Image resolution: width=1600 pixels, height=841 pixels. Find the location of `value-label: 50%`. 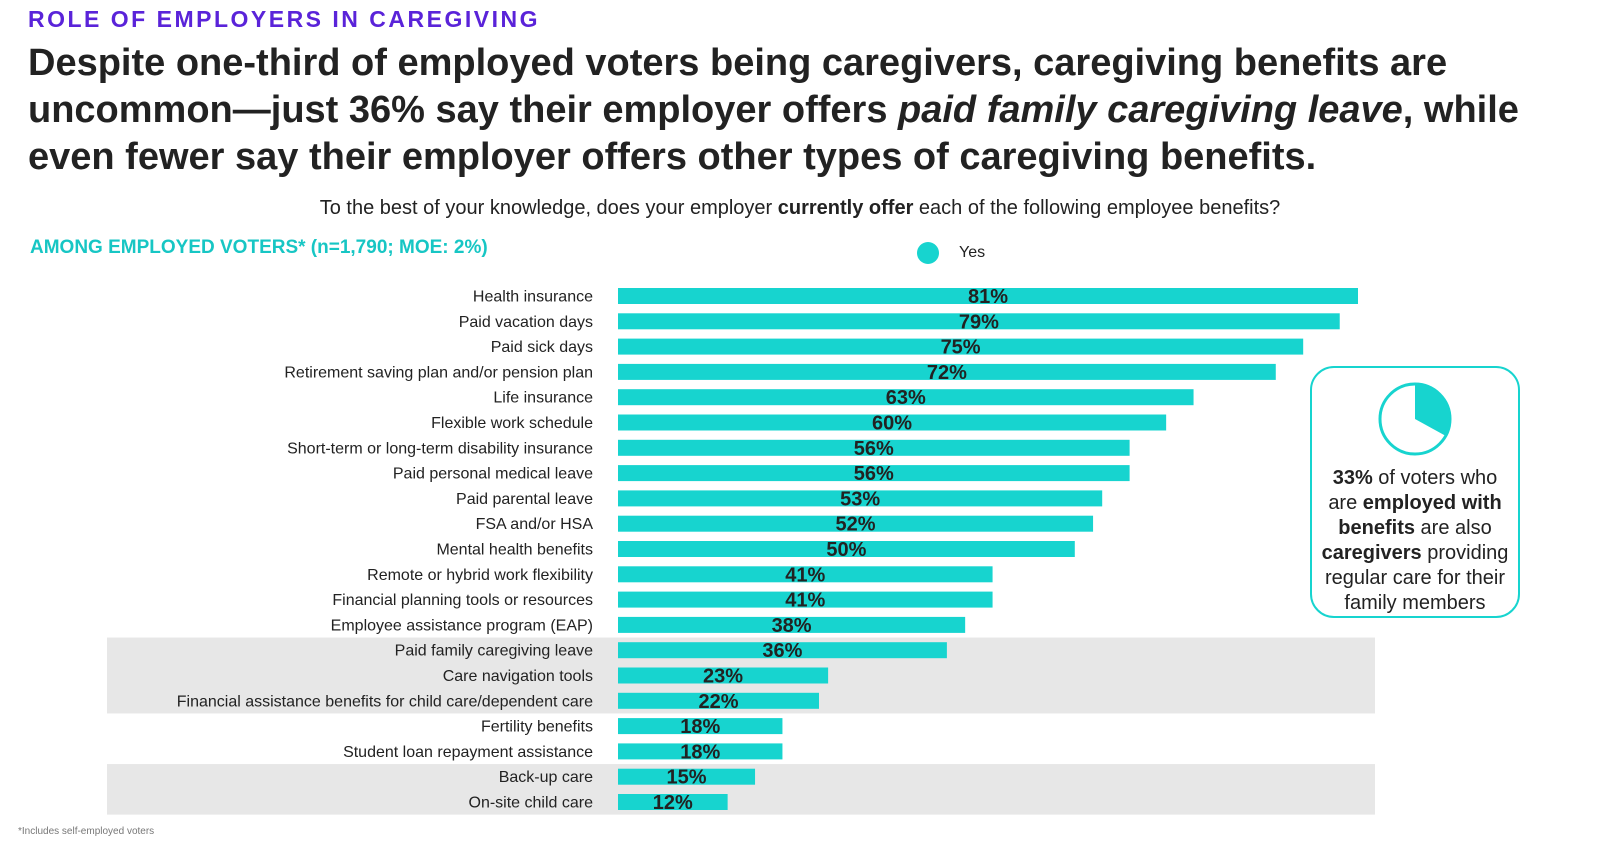

value-label: 50% is located at coordinates (846, 550).